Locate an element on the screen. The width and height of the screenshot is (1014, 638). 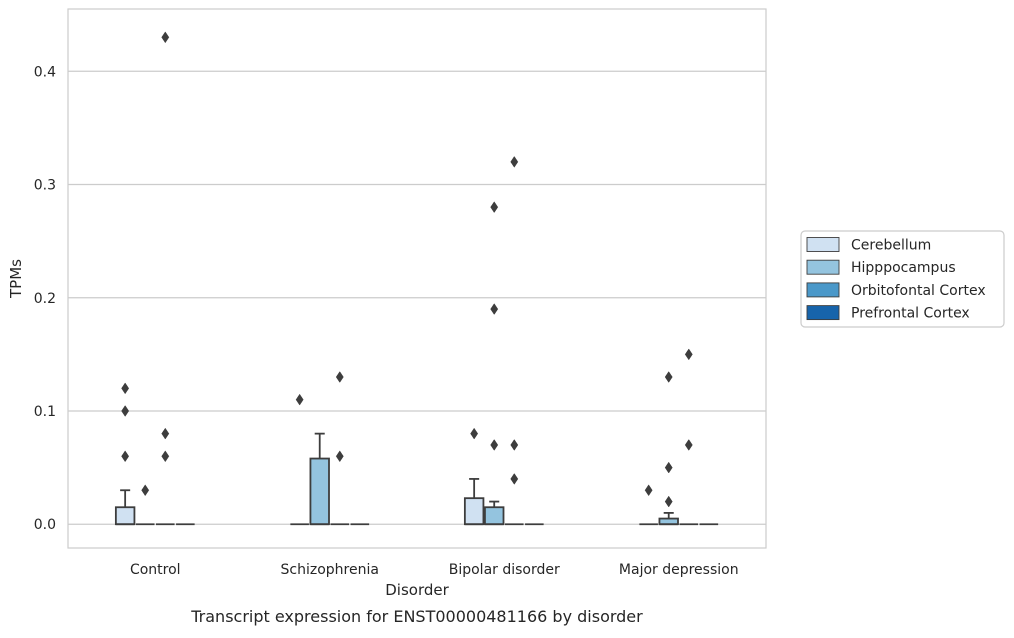
legend-frame is located at coordinates (902, 279).